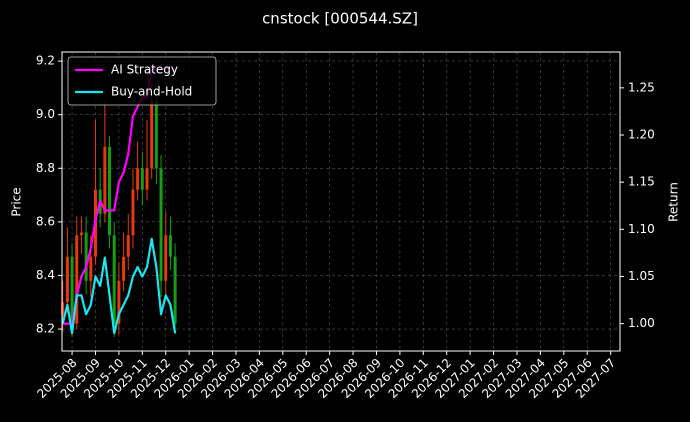  Describe the element at coordinates (340, 19) in the screenshot. I see `chart-title: cnstock [000544.SZ]` at that location.